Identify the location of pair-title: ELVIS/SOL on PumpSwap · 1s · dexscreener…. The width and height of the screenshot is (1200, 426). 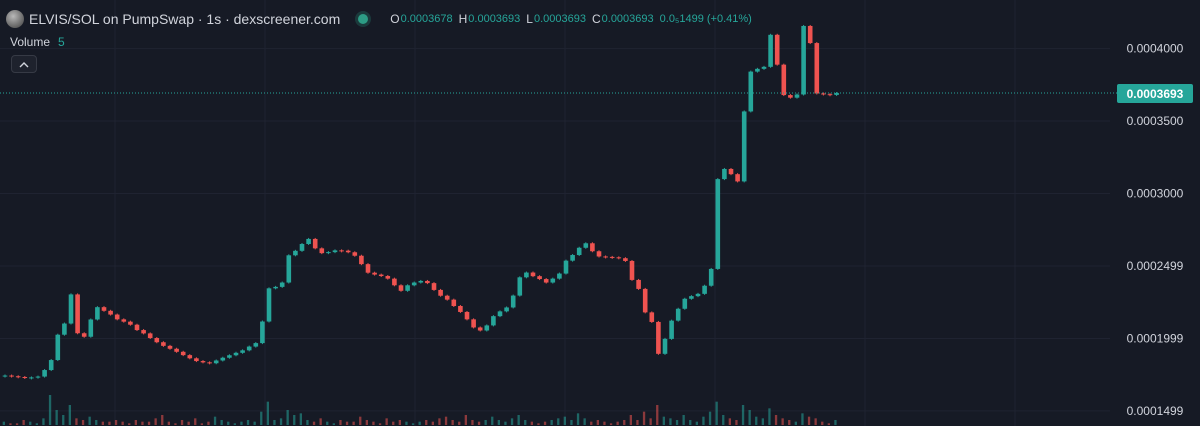
(185, 19).